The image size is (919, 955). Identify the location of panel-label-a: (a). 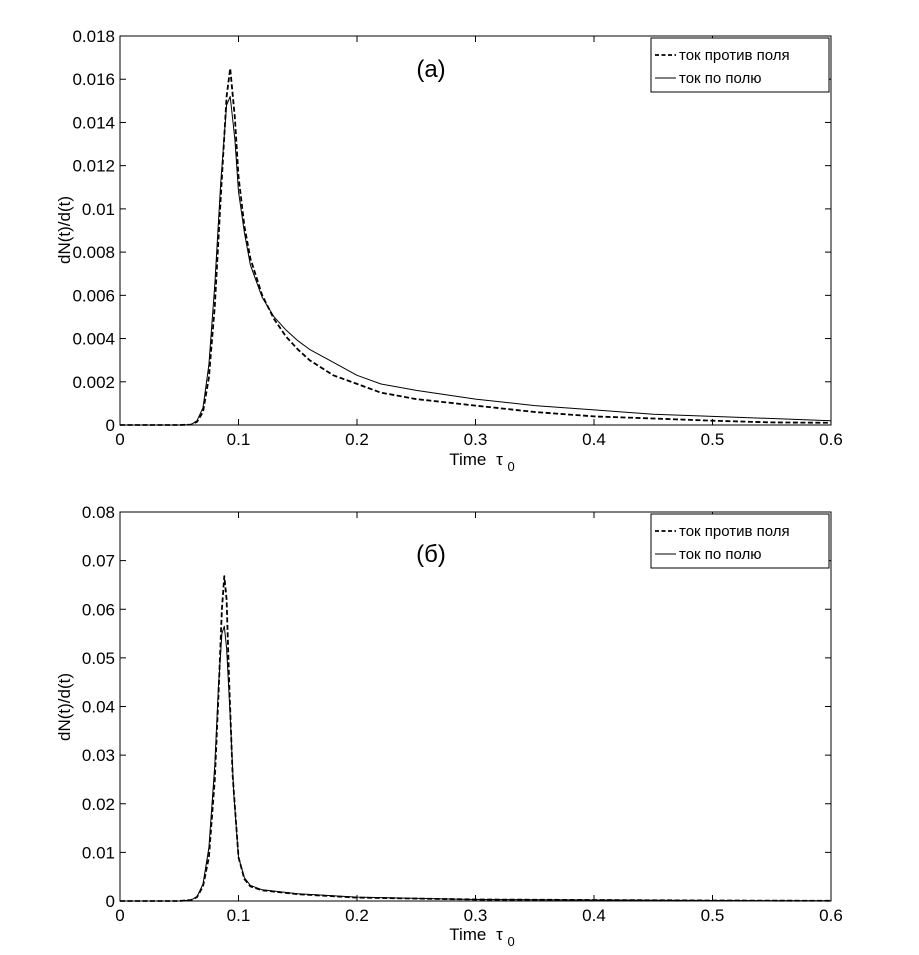
(430, 69).